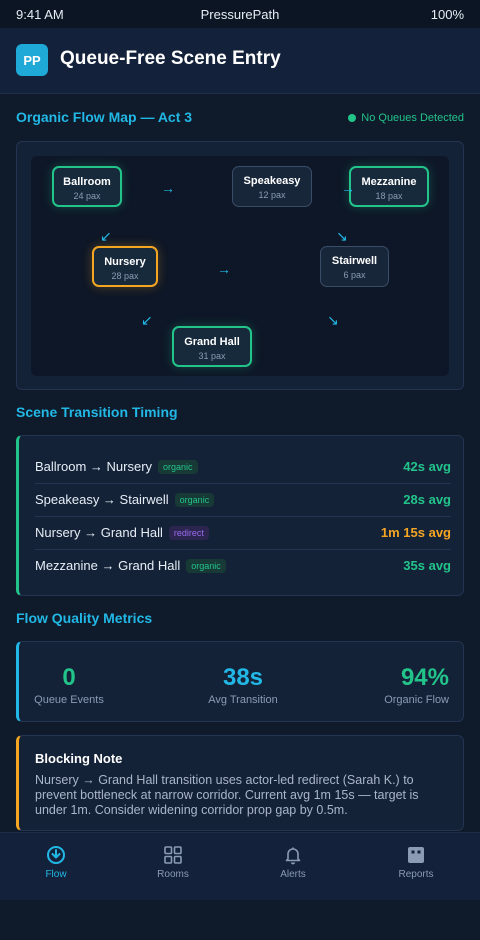 The height and width of the screenshot is (940, 480). I want to click on transition-time: 1m 15s avg, so click(415, 532).